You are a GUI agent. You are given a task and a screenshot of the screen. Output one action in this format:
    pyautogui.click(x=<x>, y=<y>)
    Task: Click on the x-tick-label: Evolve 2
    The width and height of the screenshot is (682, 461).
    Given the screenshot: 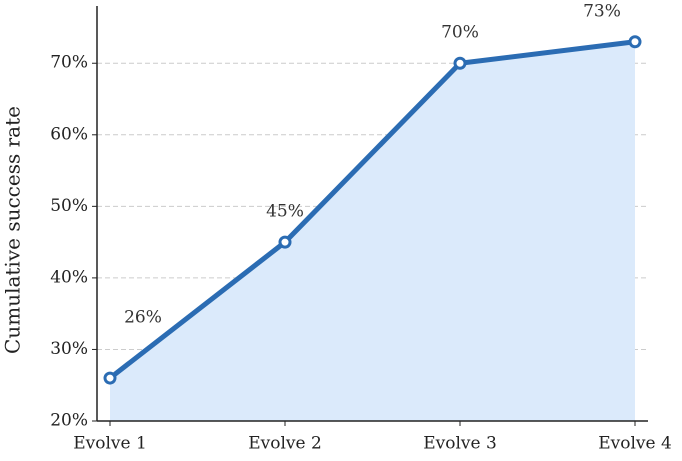 What is the action you would take?
    pyautogui.click(x=285, y=444)
    